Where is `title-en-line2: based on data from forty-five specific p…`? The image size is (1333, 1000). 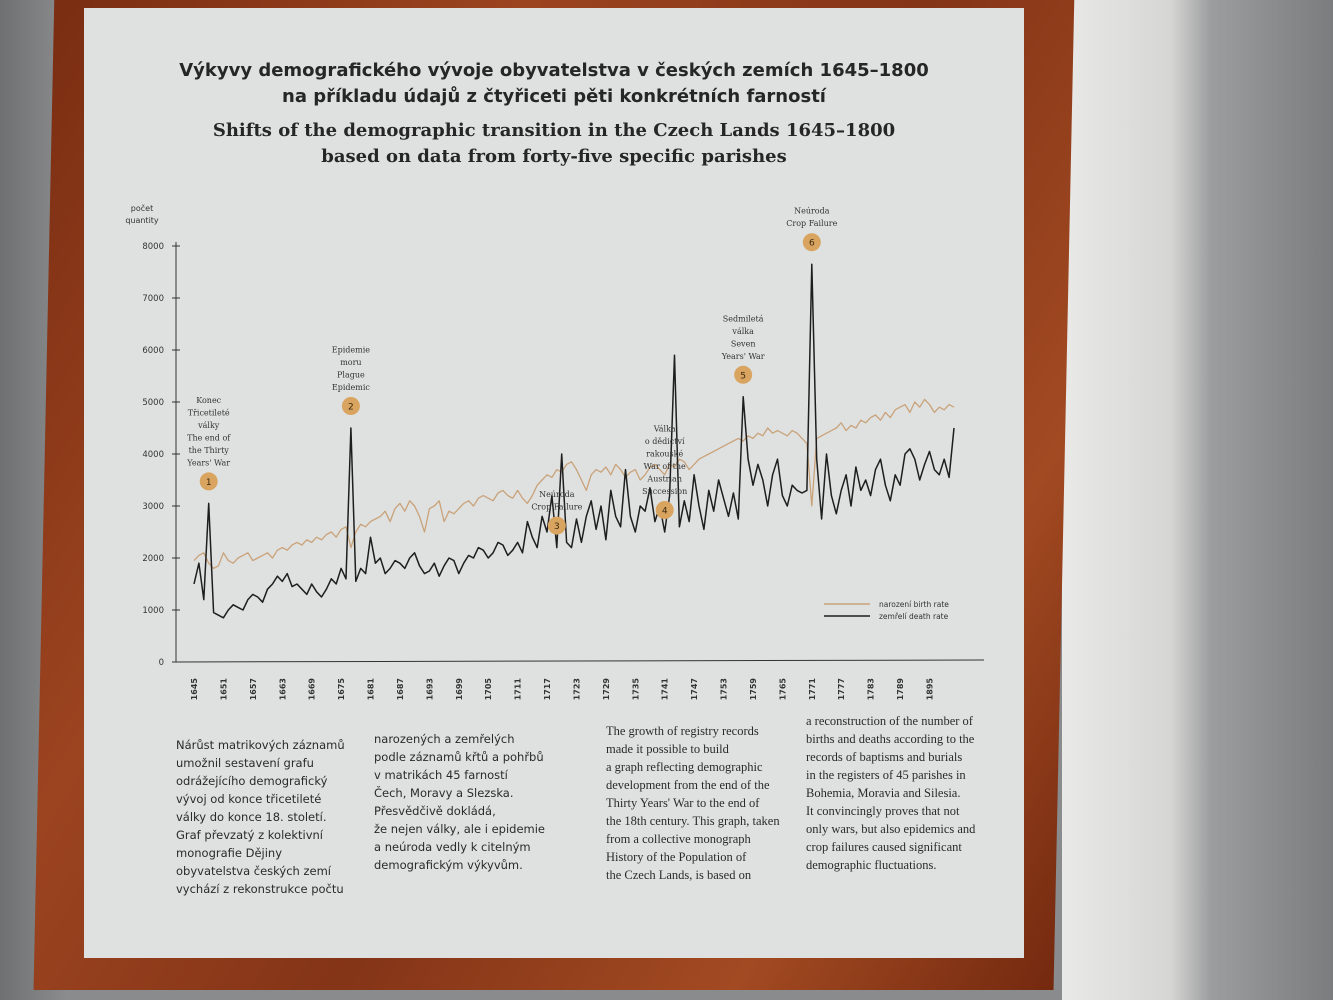
title-en-line2: based on data from forty-five specific p… is located at coordinates (554, 156).